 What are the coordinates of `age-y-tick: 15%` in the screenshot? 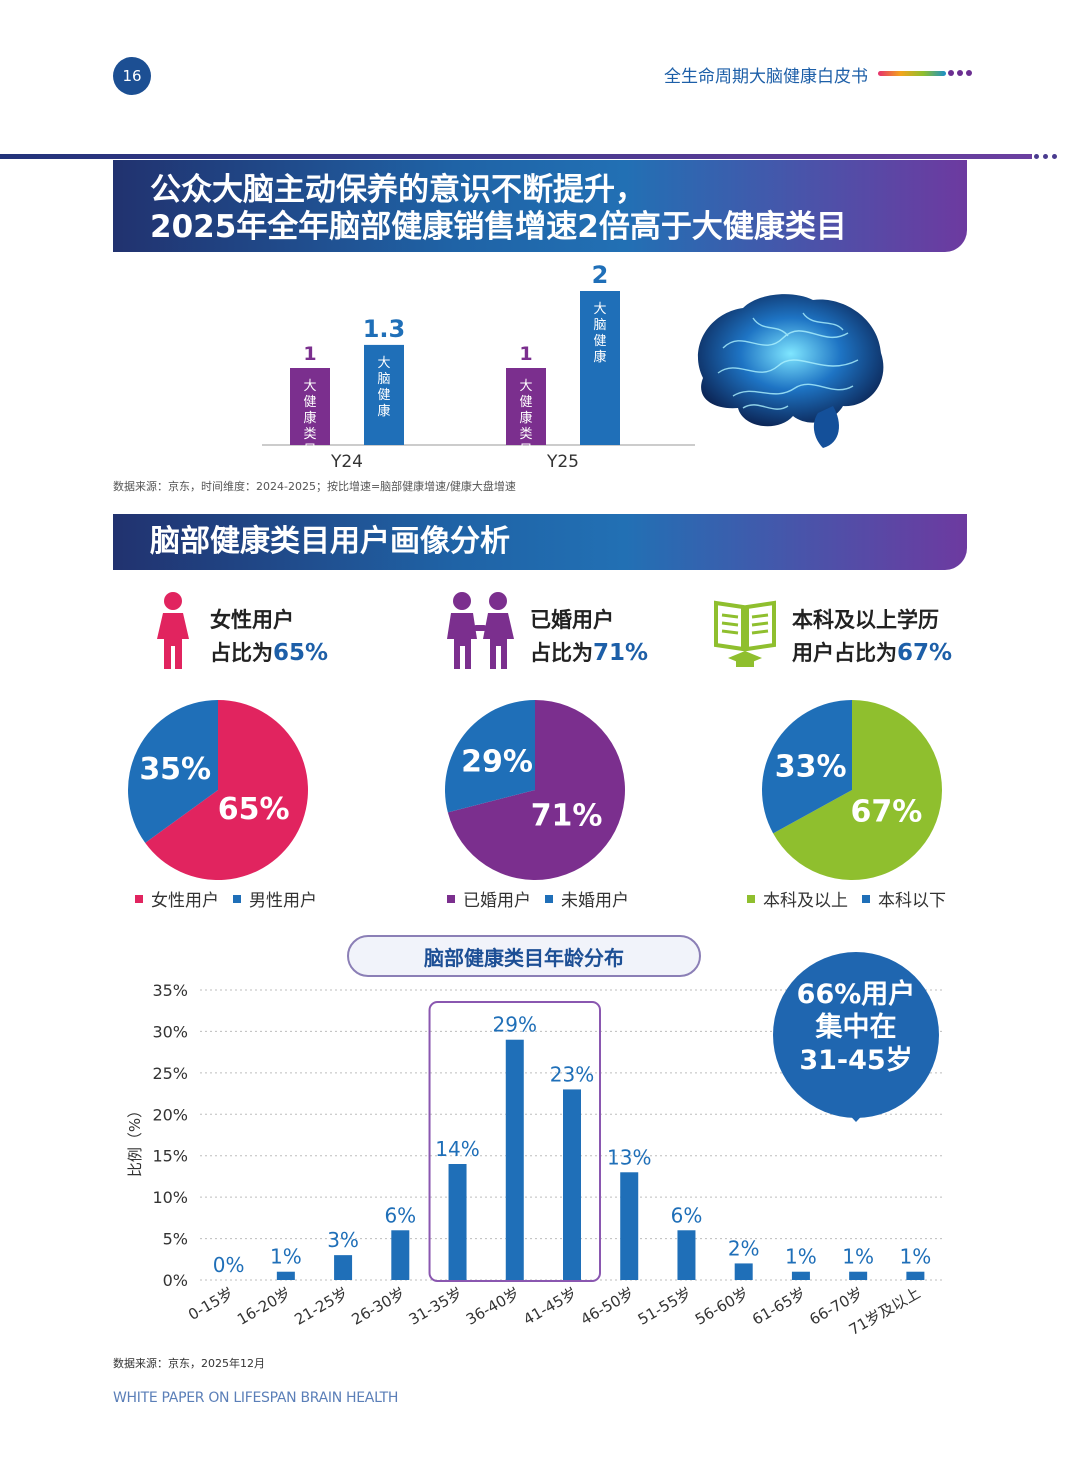 It's located at (170, 1156).